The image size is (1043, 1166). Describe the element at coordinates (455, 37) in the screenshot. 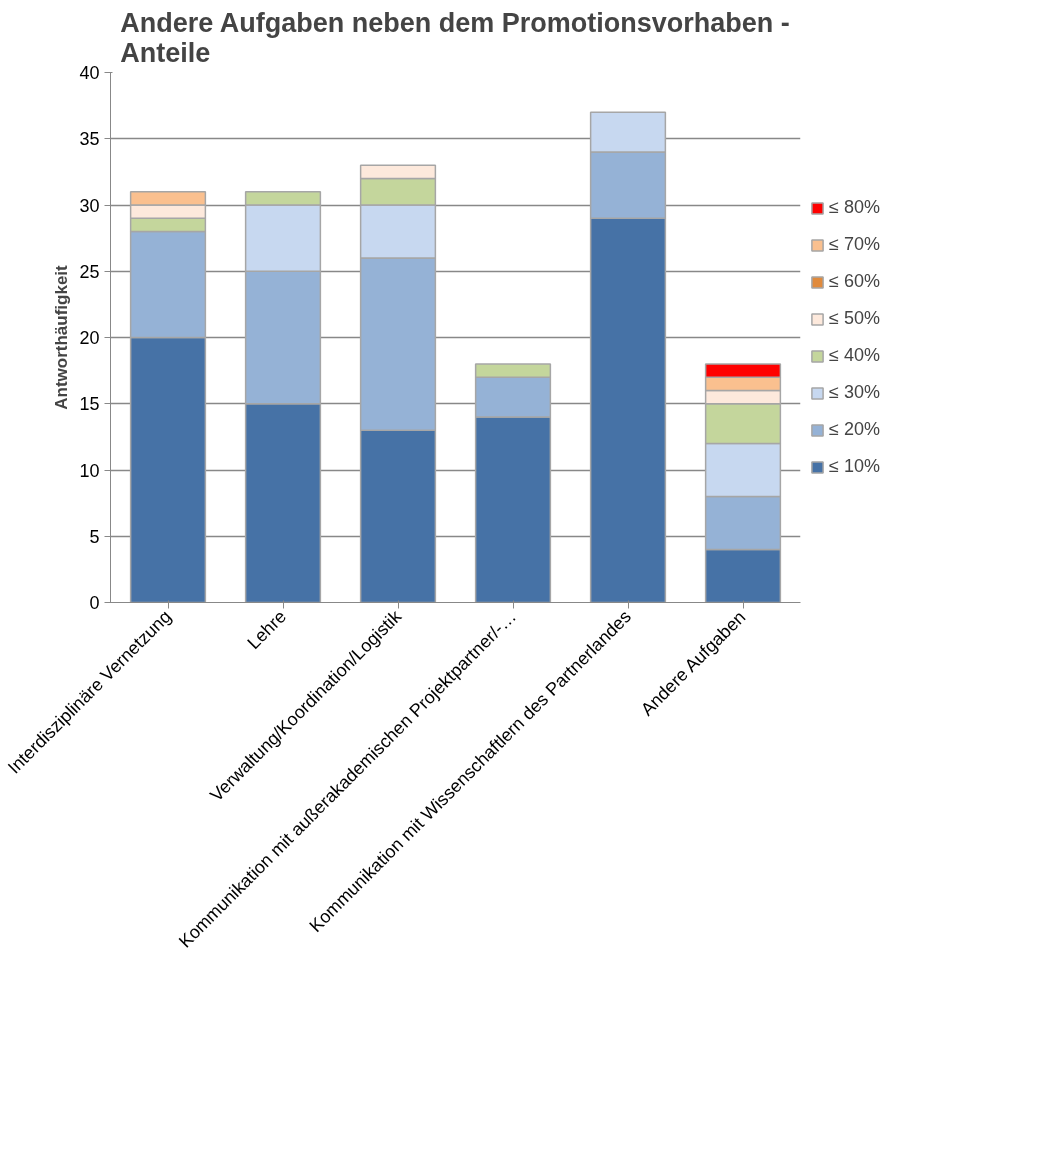

I see `chart-title: Andere Aufgaben neben dem Promotionsvorhaben - Anteile` at that location.